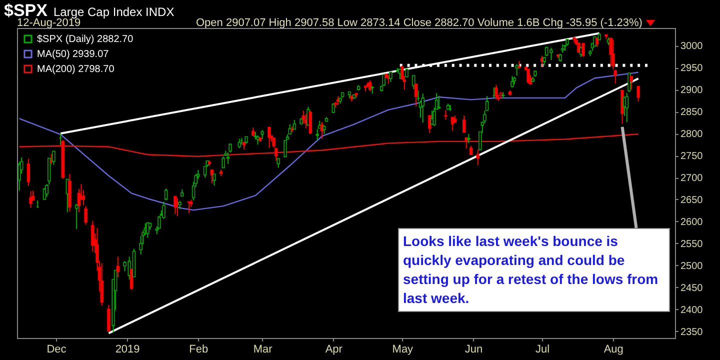 The image size is (720, 360). Describe the element at coordinates (419, 23) in the screenshot. I see `text: Open 2907.07 High 2907.58 Low 2873.14 Close 2882.70 Volume 1.6B Chg -35.95 (-1.23%)` at that location.